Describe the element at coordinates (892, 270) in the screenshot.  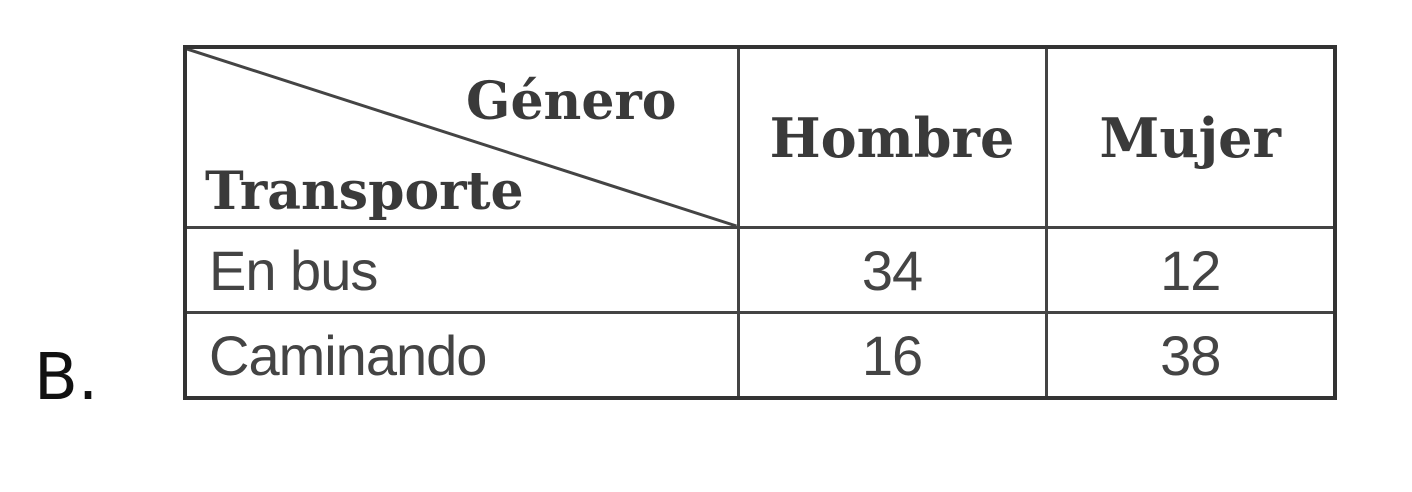
I see `cell-en-bus-hombre: 34` at that location.